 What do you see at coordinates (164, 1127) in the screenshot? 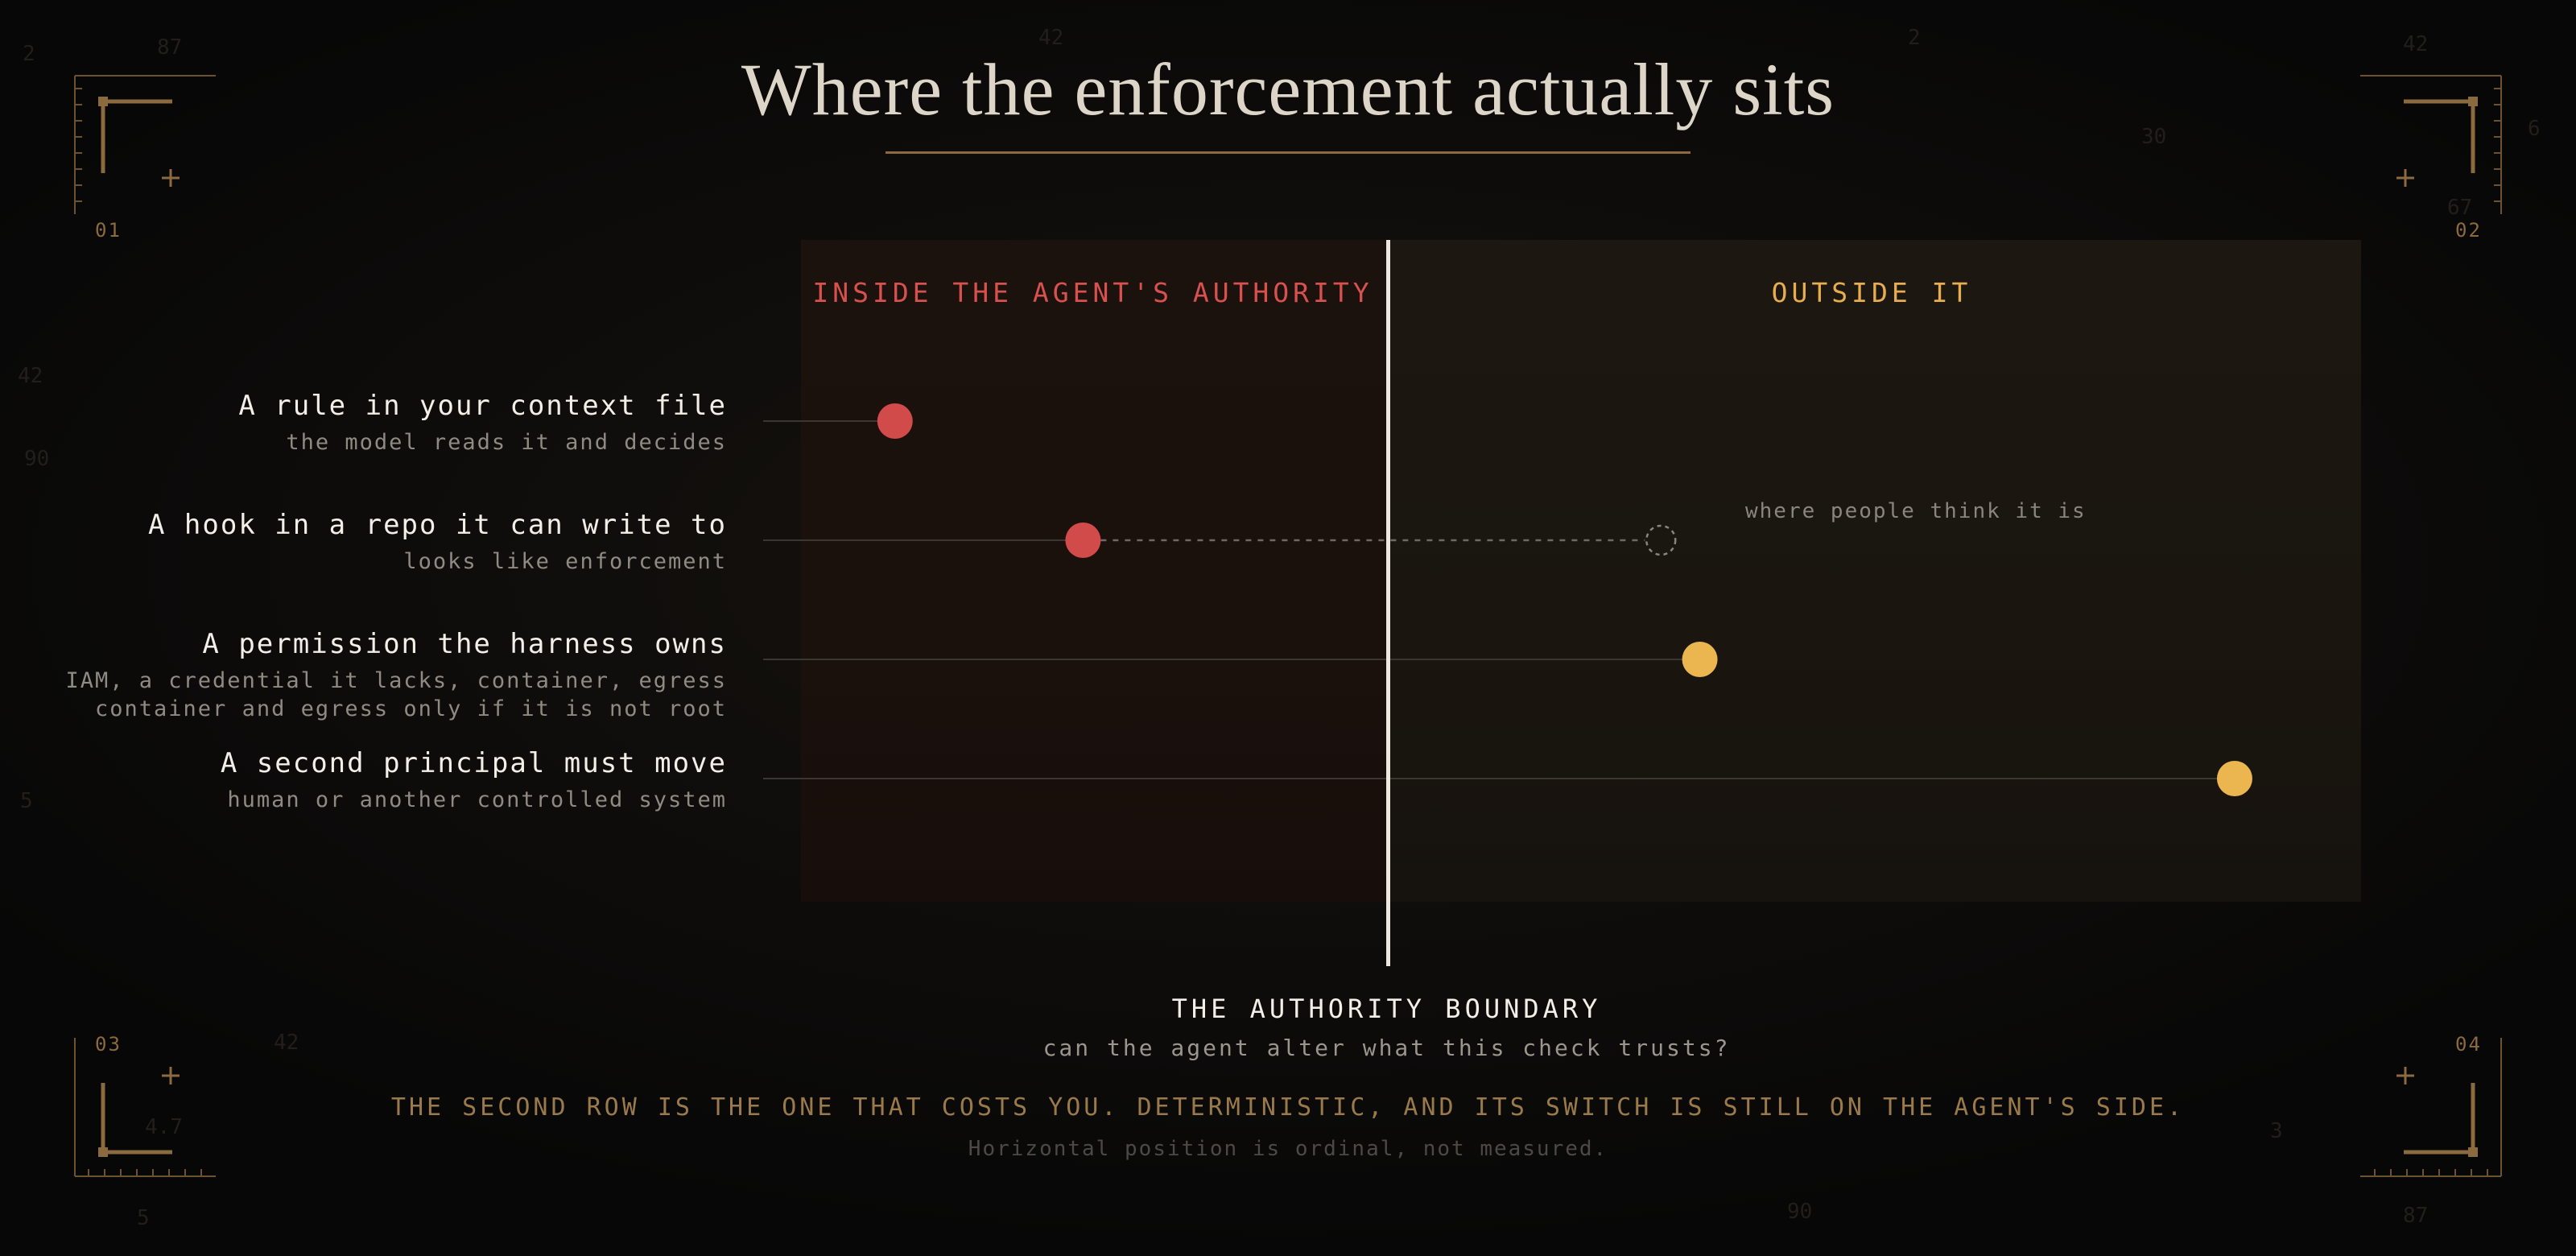
I see `bg-numeral: 4.7` at bounding box center [164, 1127].